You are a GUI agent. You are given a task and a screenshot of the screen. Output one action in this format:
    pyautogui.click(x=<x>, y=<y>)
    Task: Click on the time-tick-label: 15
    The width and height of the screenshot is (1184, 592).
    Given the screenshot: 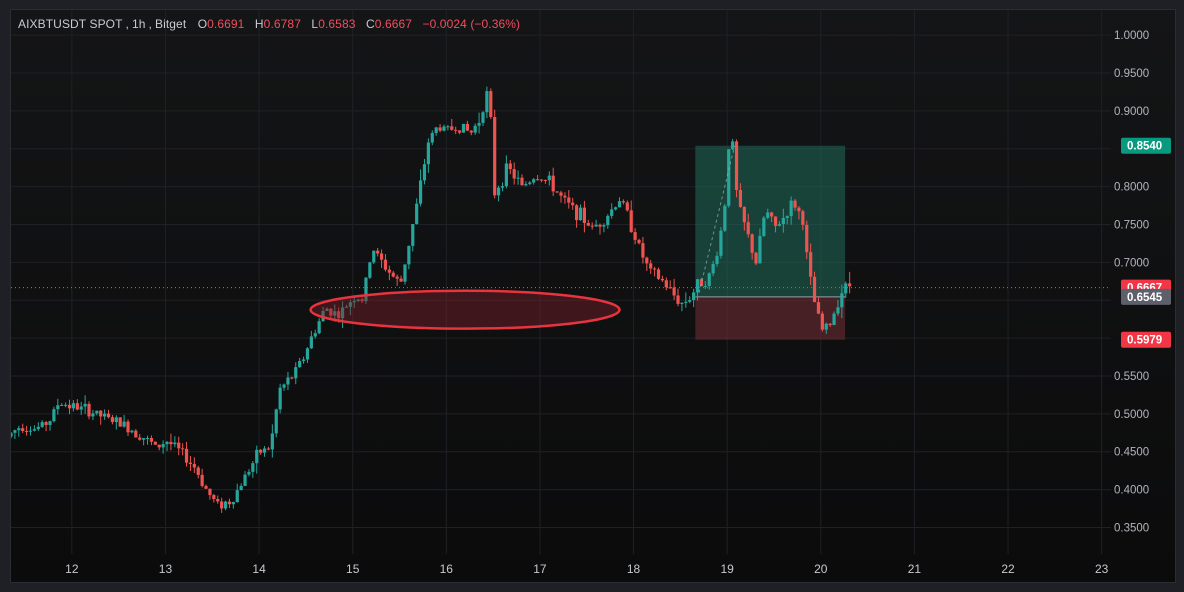 What is the action you would take?
    pyautogui.click(x=353, y=569)
    